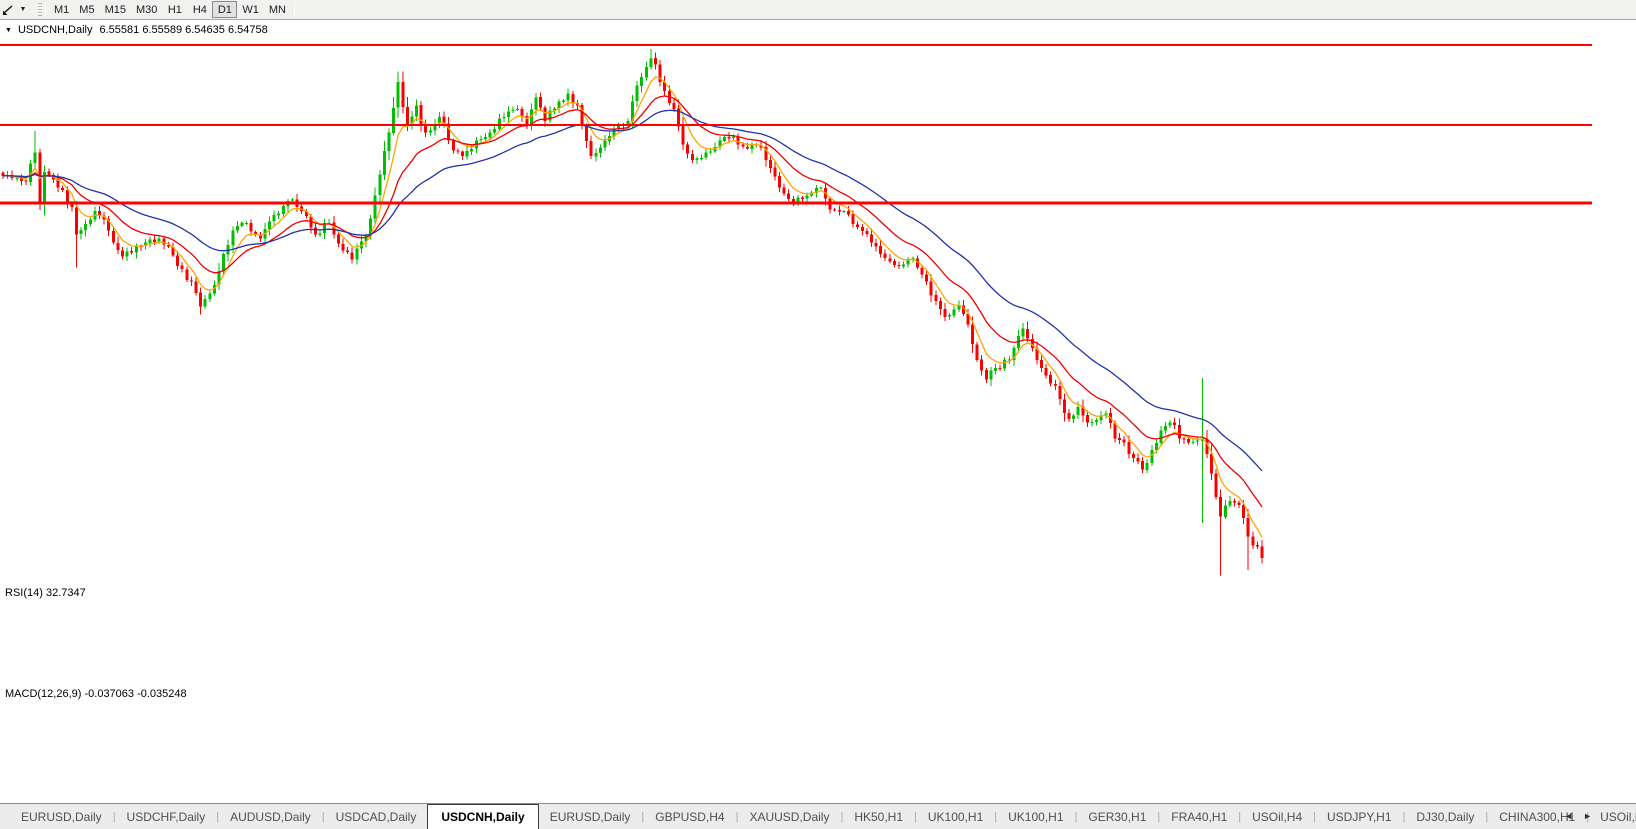  I want to click on timeframe-button-m5: M5, so click(87, 9).